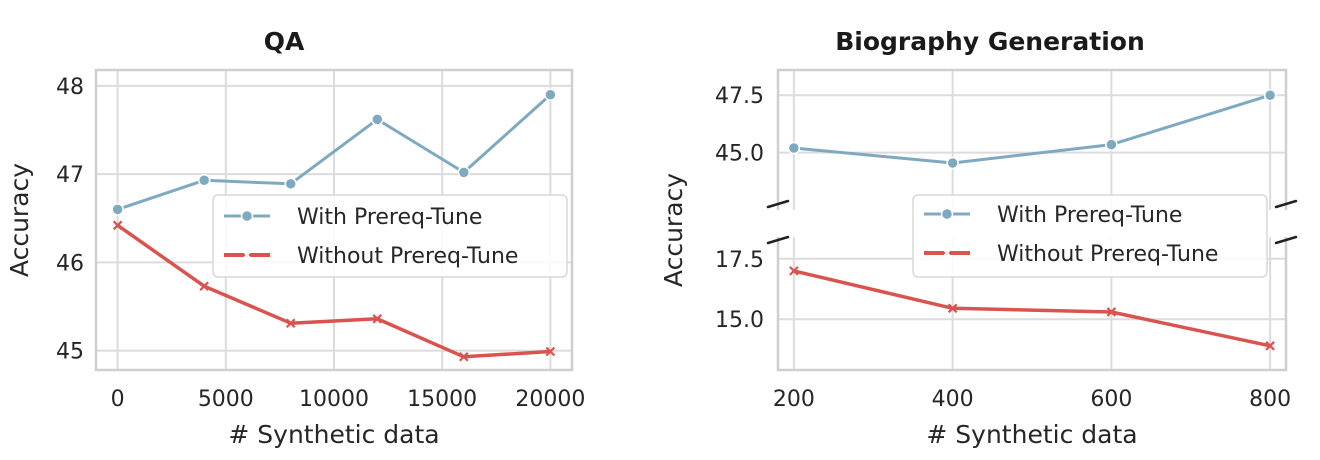 This screenshot has height=460, width=1320. Describe the element at coordinates (226, 399) in the screenshot. I see `qa-x-tick-label: 5000` at that location.